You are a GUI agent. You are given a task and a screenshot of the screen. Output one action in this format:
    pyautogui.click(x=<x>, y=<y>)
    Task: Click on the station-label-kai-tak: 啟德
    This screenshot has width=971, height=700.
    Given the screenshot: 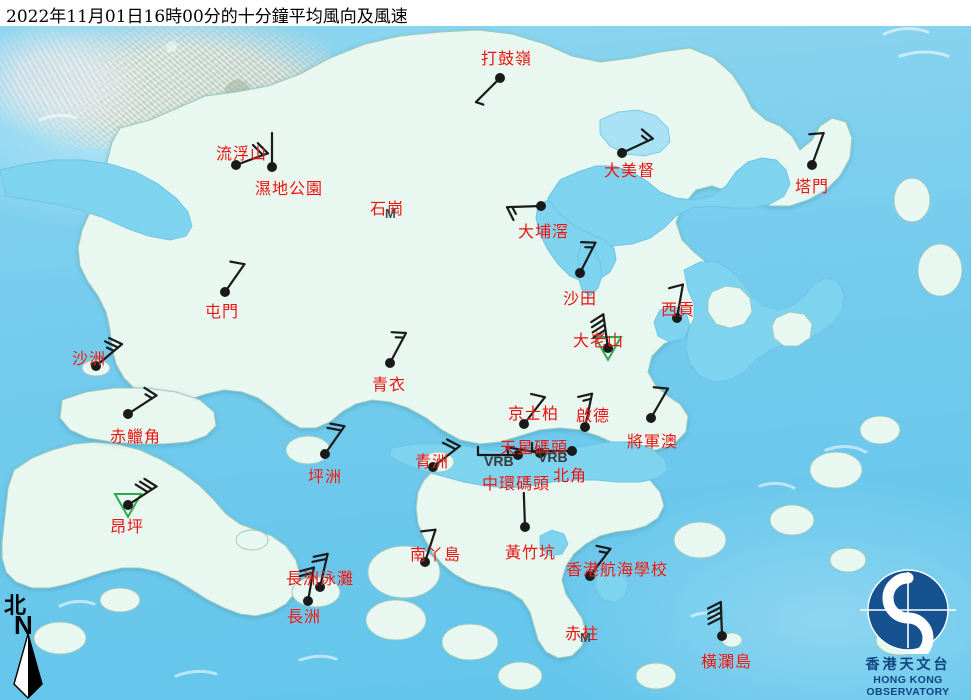 What is the action you would take?
    pyautogui.click(x=593, y=415)
    